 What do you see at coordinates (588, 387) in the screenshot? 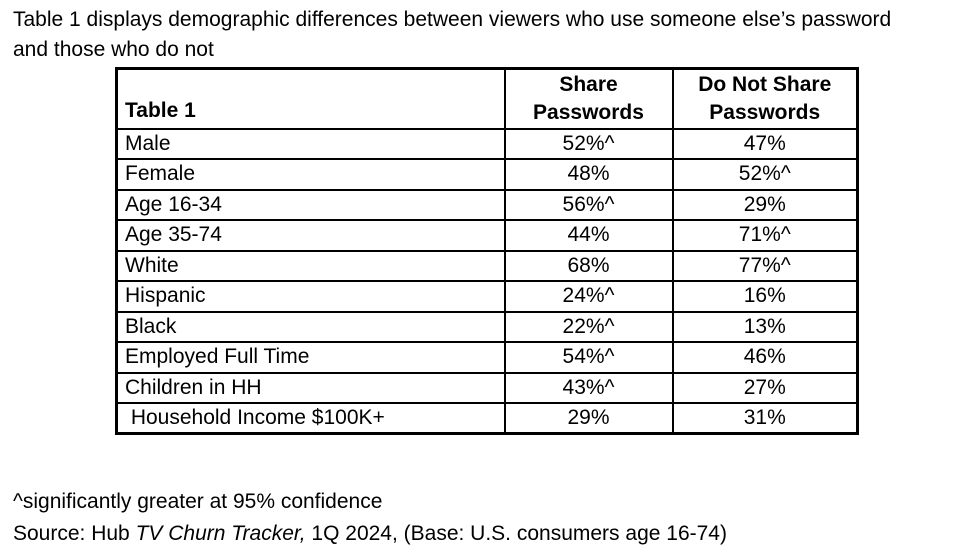
I see `share-value: 43%^` at bounding box center [588, 387].